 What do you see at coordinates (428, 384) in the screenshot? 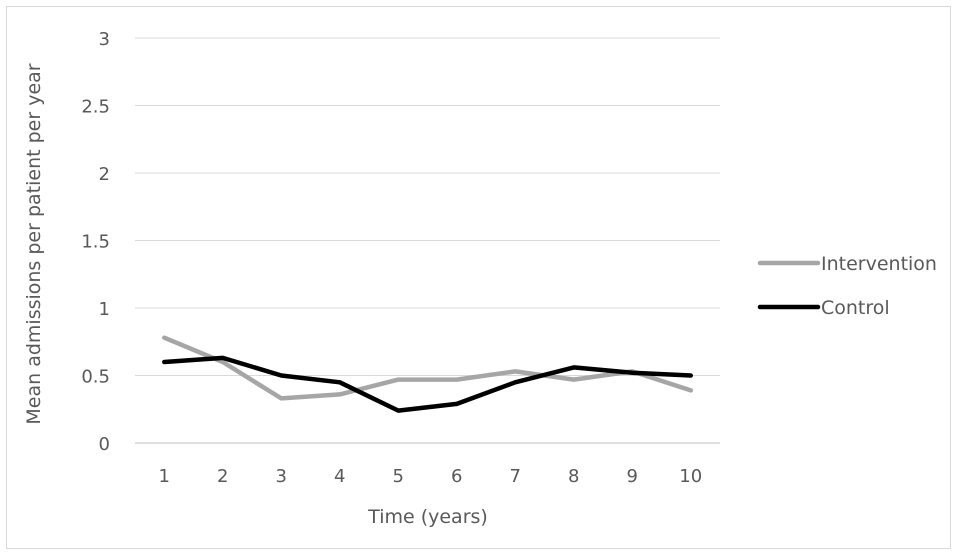
I see `series-line-control` at bounding box center [428, 384].